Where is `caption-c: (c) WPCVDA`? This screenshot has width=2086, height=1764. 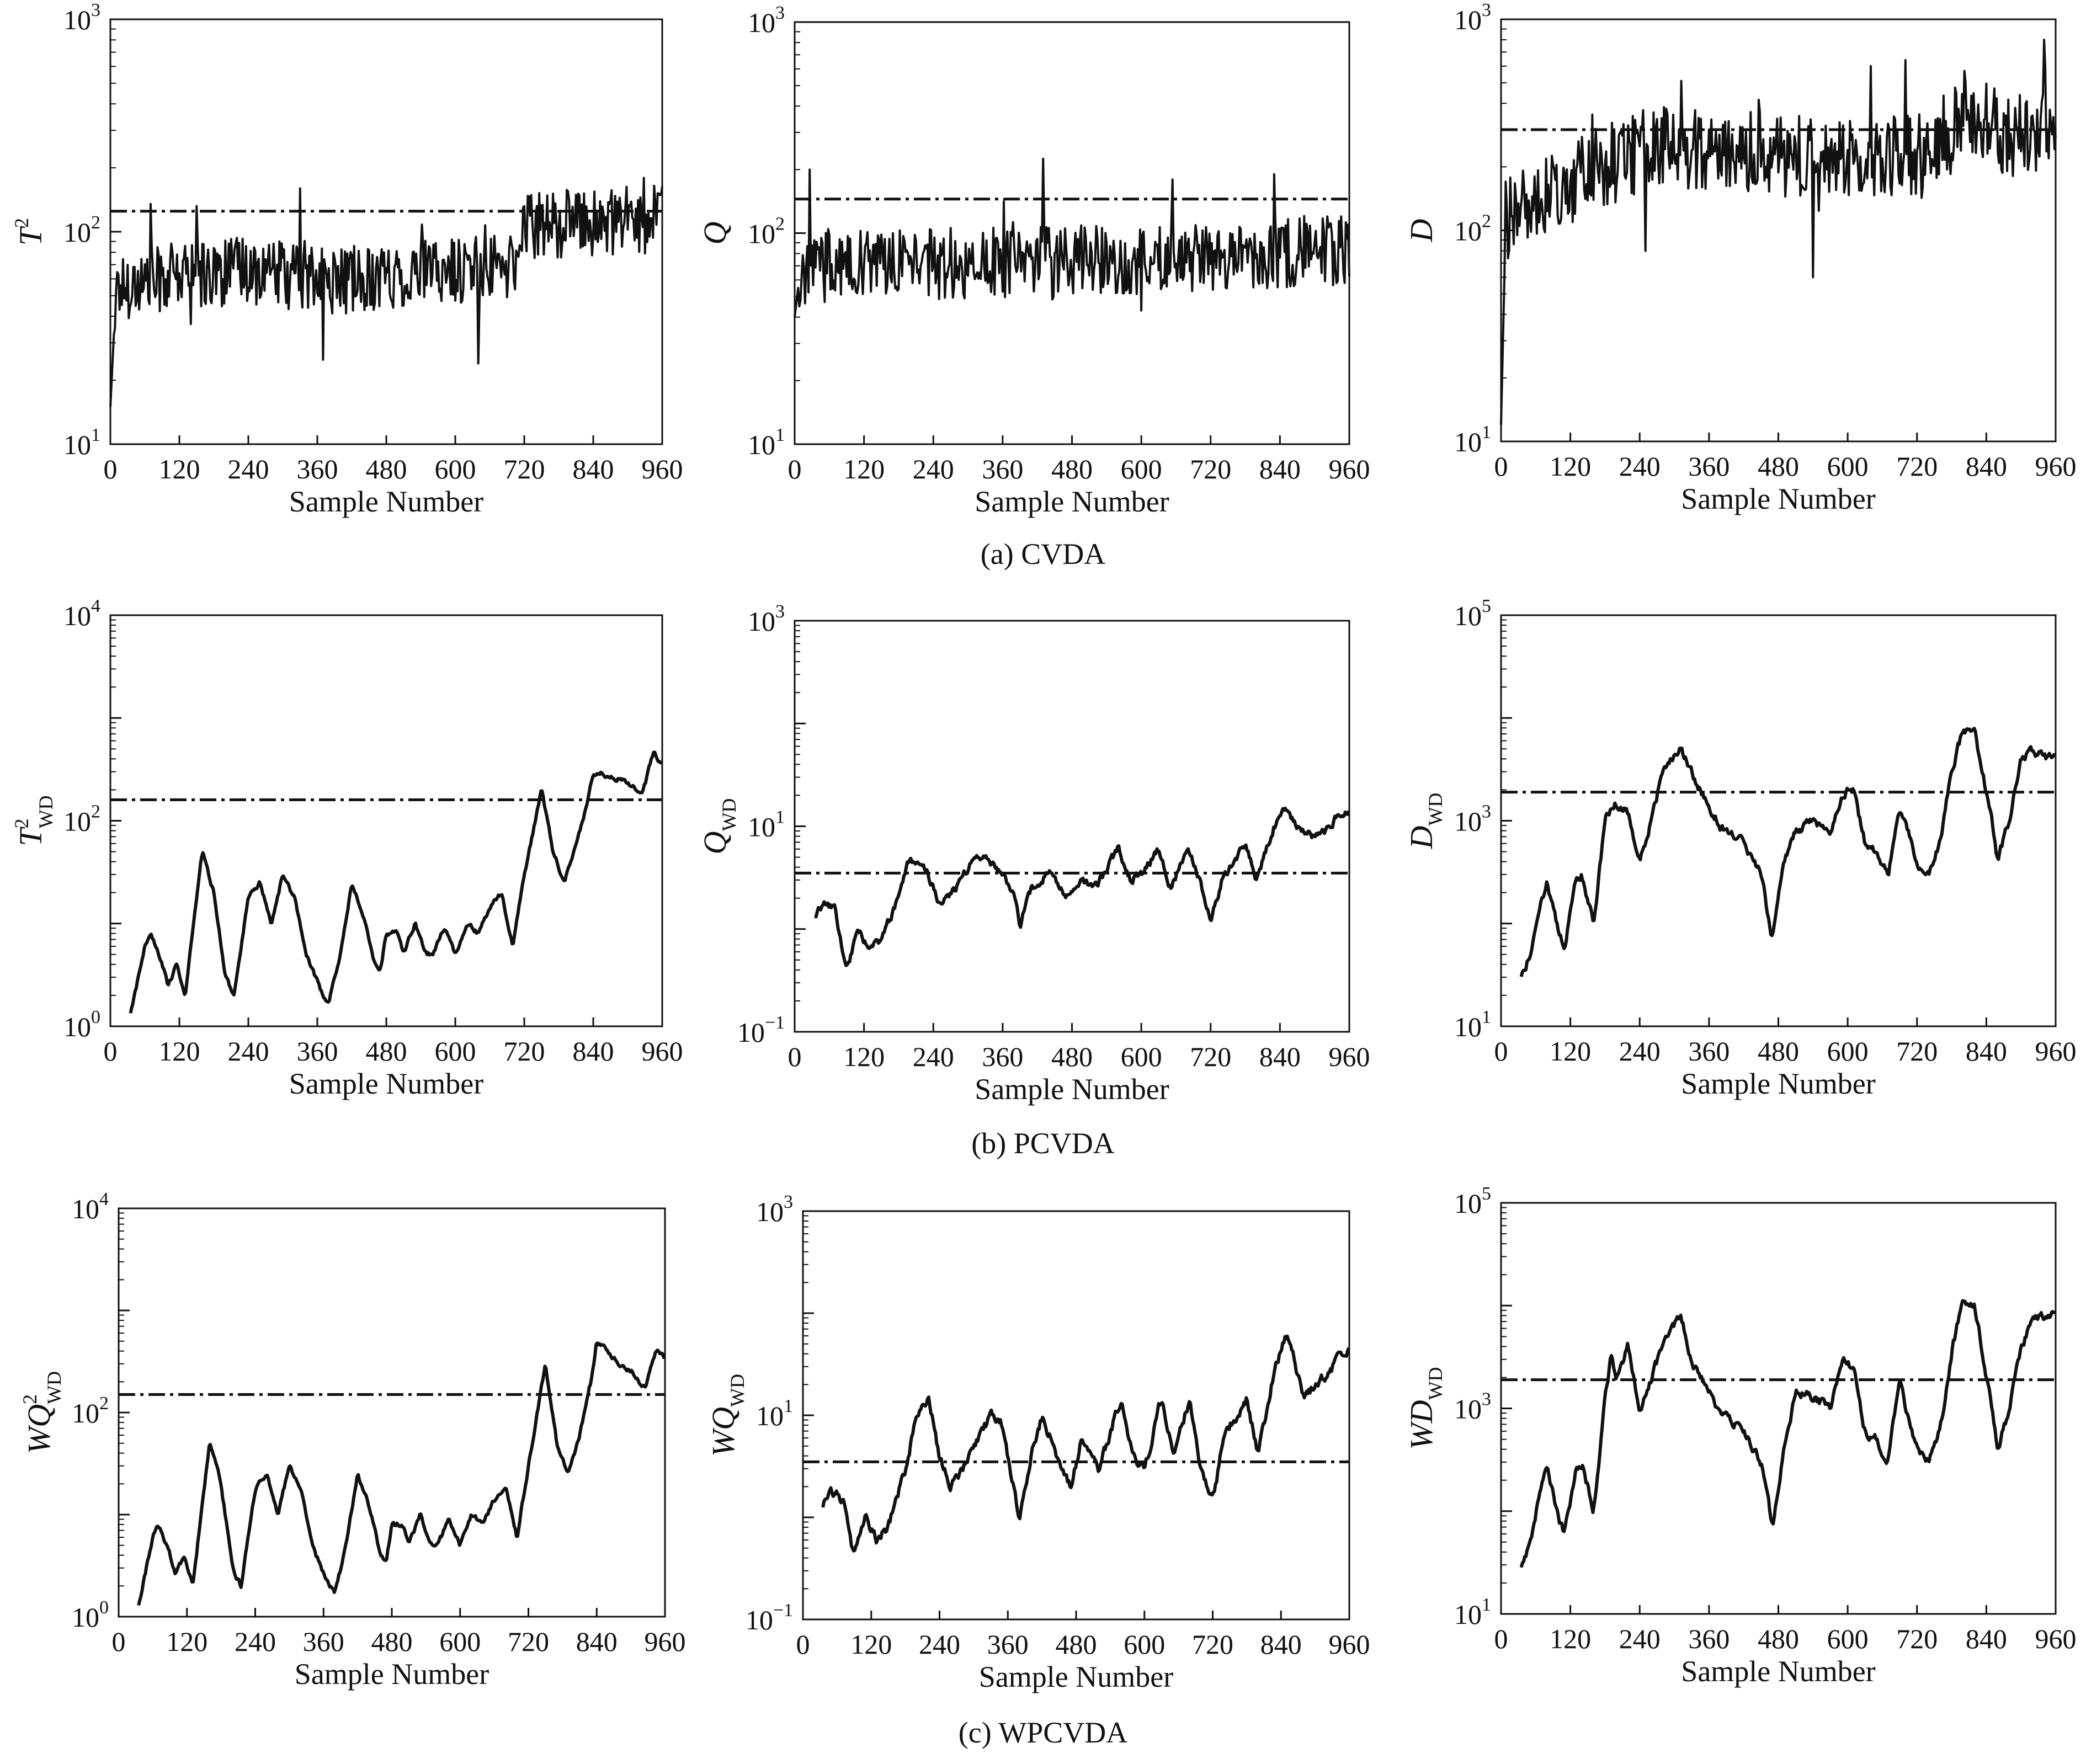
caption-c: (c) WPCVDA is located at coordinates (1043, 1732).